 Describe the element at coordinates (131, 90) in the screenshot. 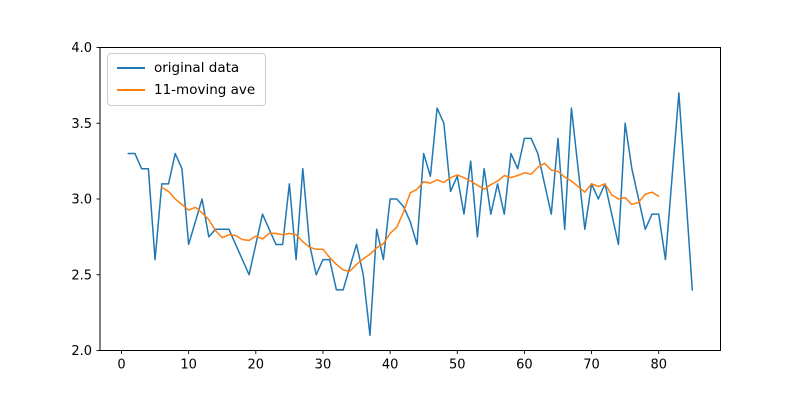

I see `legend-line-swatch-moving-ave` at that location.